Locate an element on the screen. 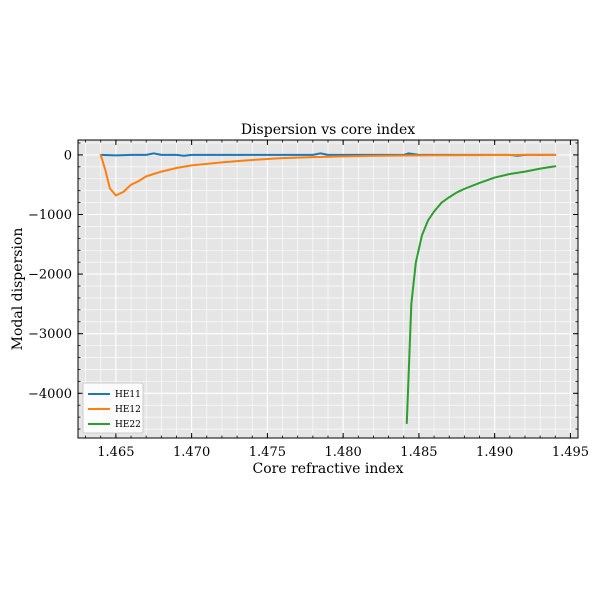 The width and height of the screenshot is (600, 600). legend-label-he12: HE12 is located at coordinates (128, 410).